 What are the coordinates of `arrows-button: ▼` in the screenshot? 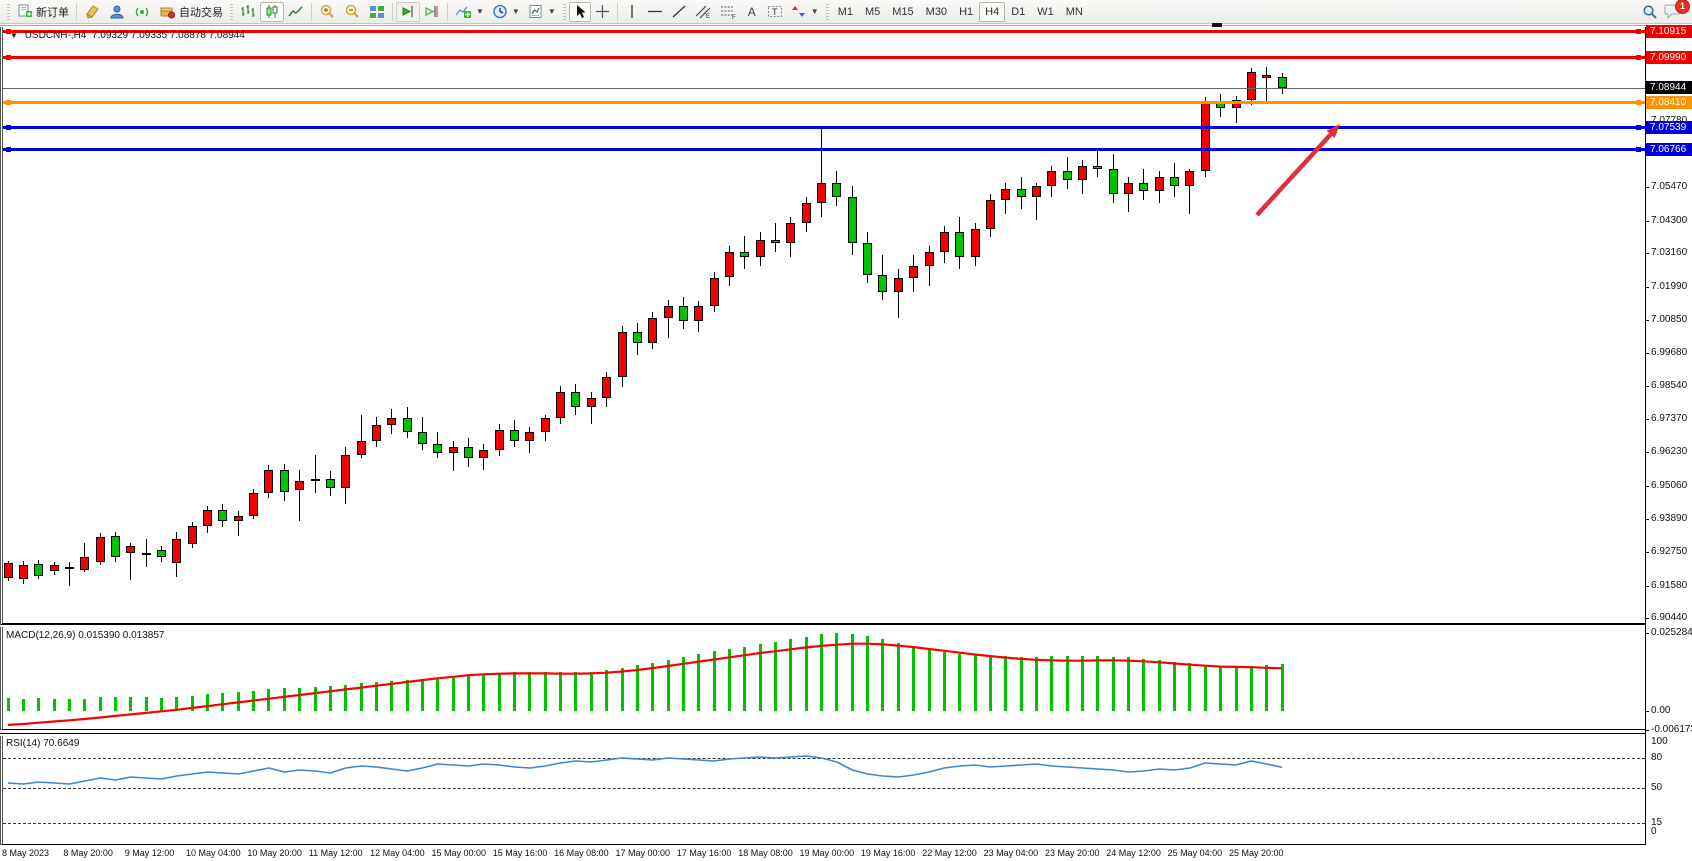 It's located at (805, 12).